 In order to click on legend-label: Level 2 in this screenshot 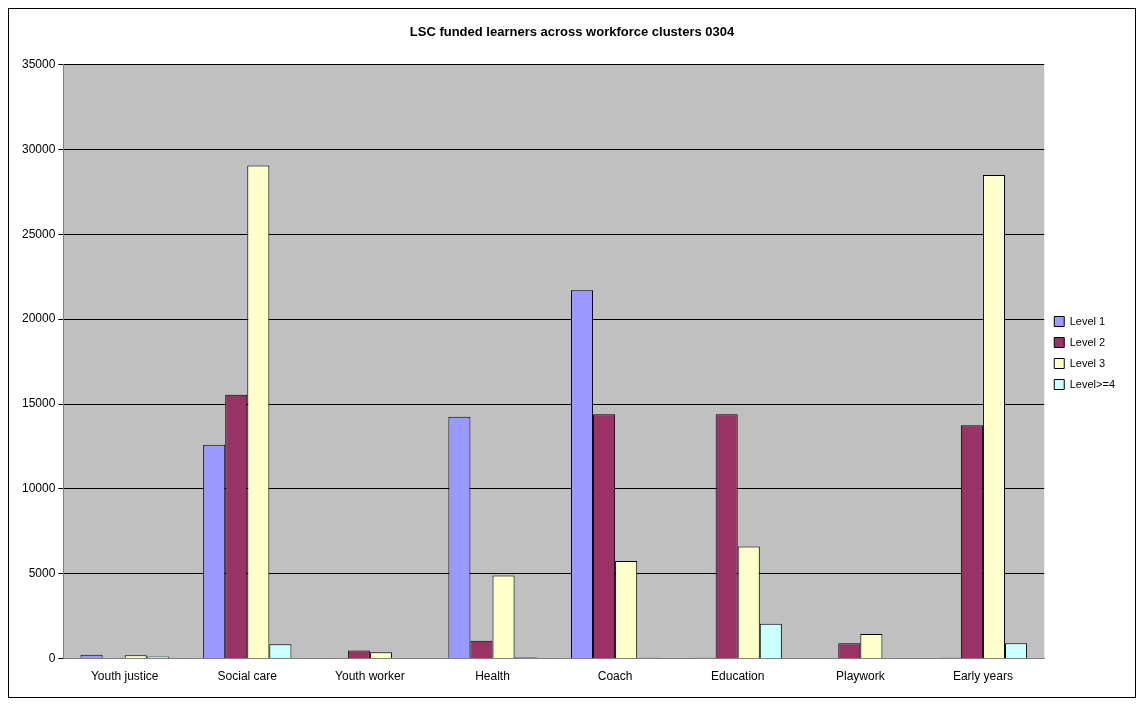, I will do `click(1087, 341)`.